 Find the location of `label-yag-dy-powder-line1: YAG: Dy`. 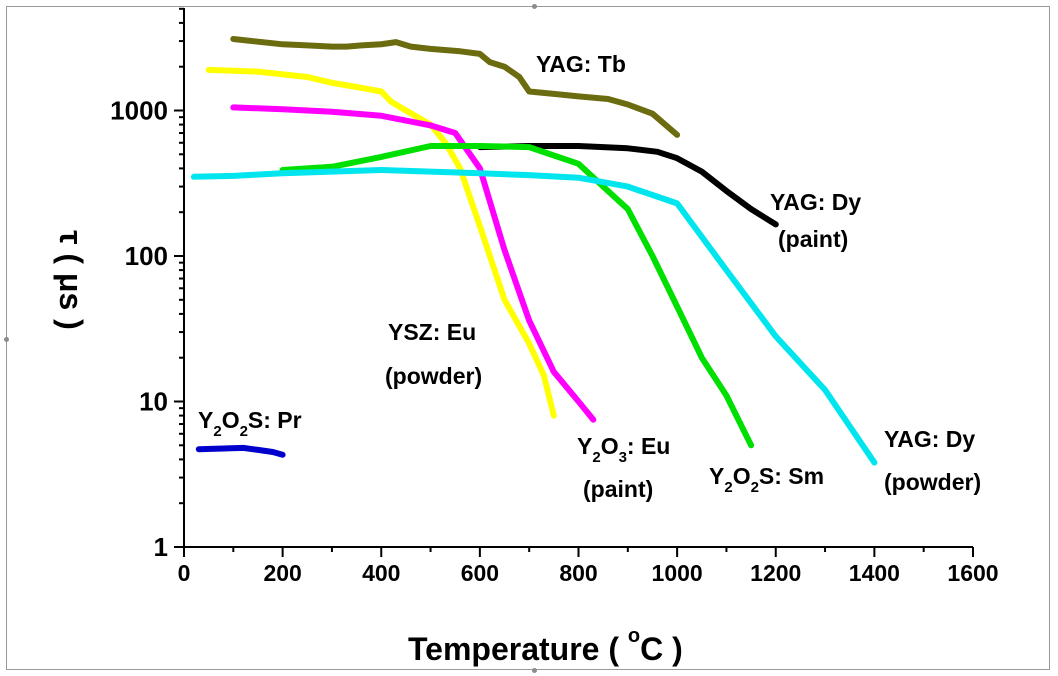

label-yag-dy-powder-line1: YAG: Dy is located at coordinates (929, 439).